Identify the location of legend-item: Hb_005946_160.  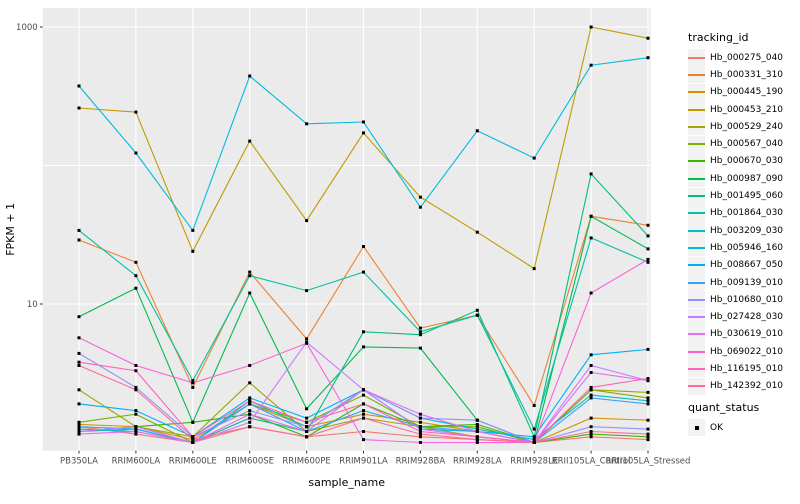
(744, 248).